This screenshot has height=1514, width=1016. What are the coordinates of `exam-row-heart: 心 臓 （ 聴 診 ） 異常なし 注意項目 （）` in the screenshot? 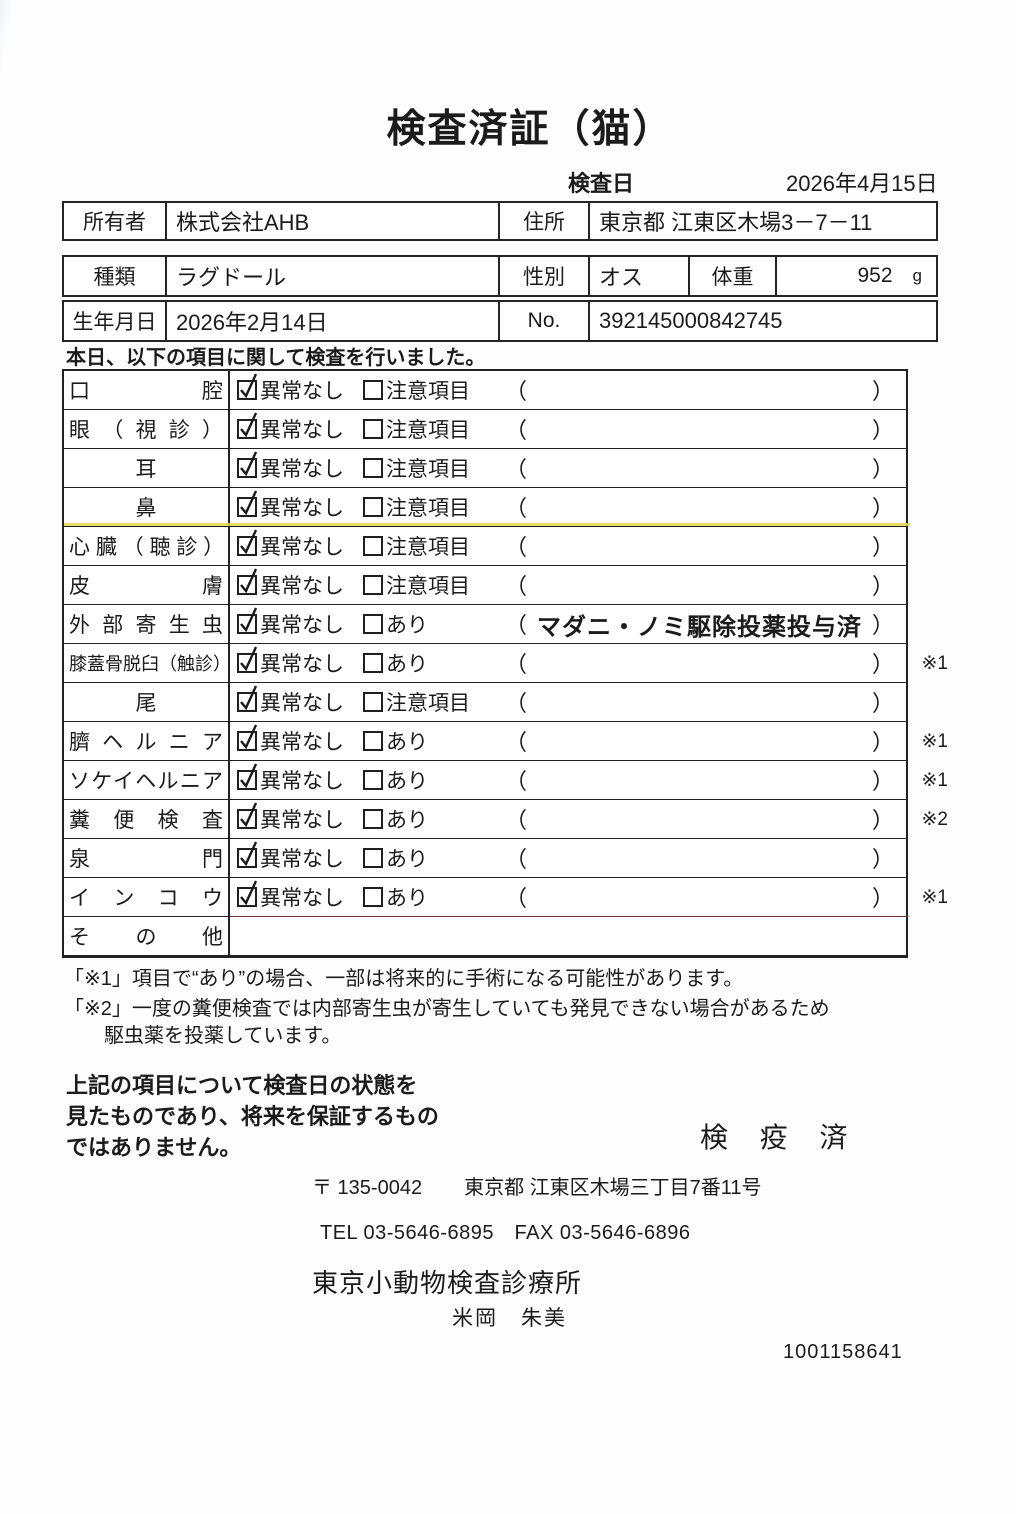 It's located at (485, 546).